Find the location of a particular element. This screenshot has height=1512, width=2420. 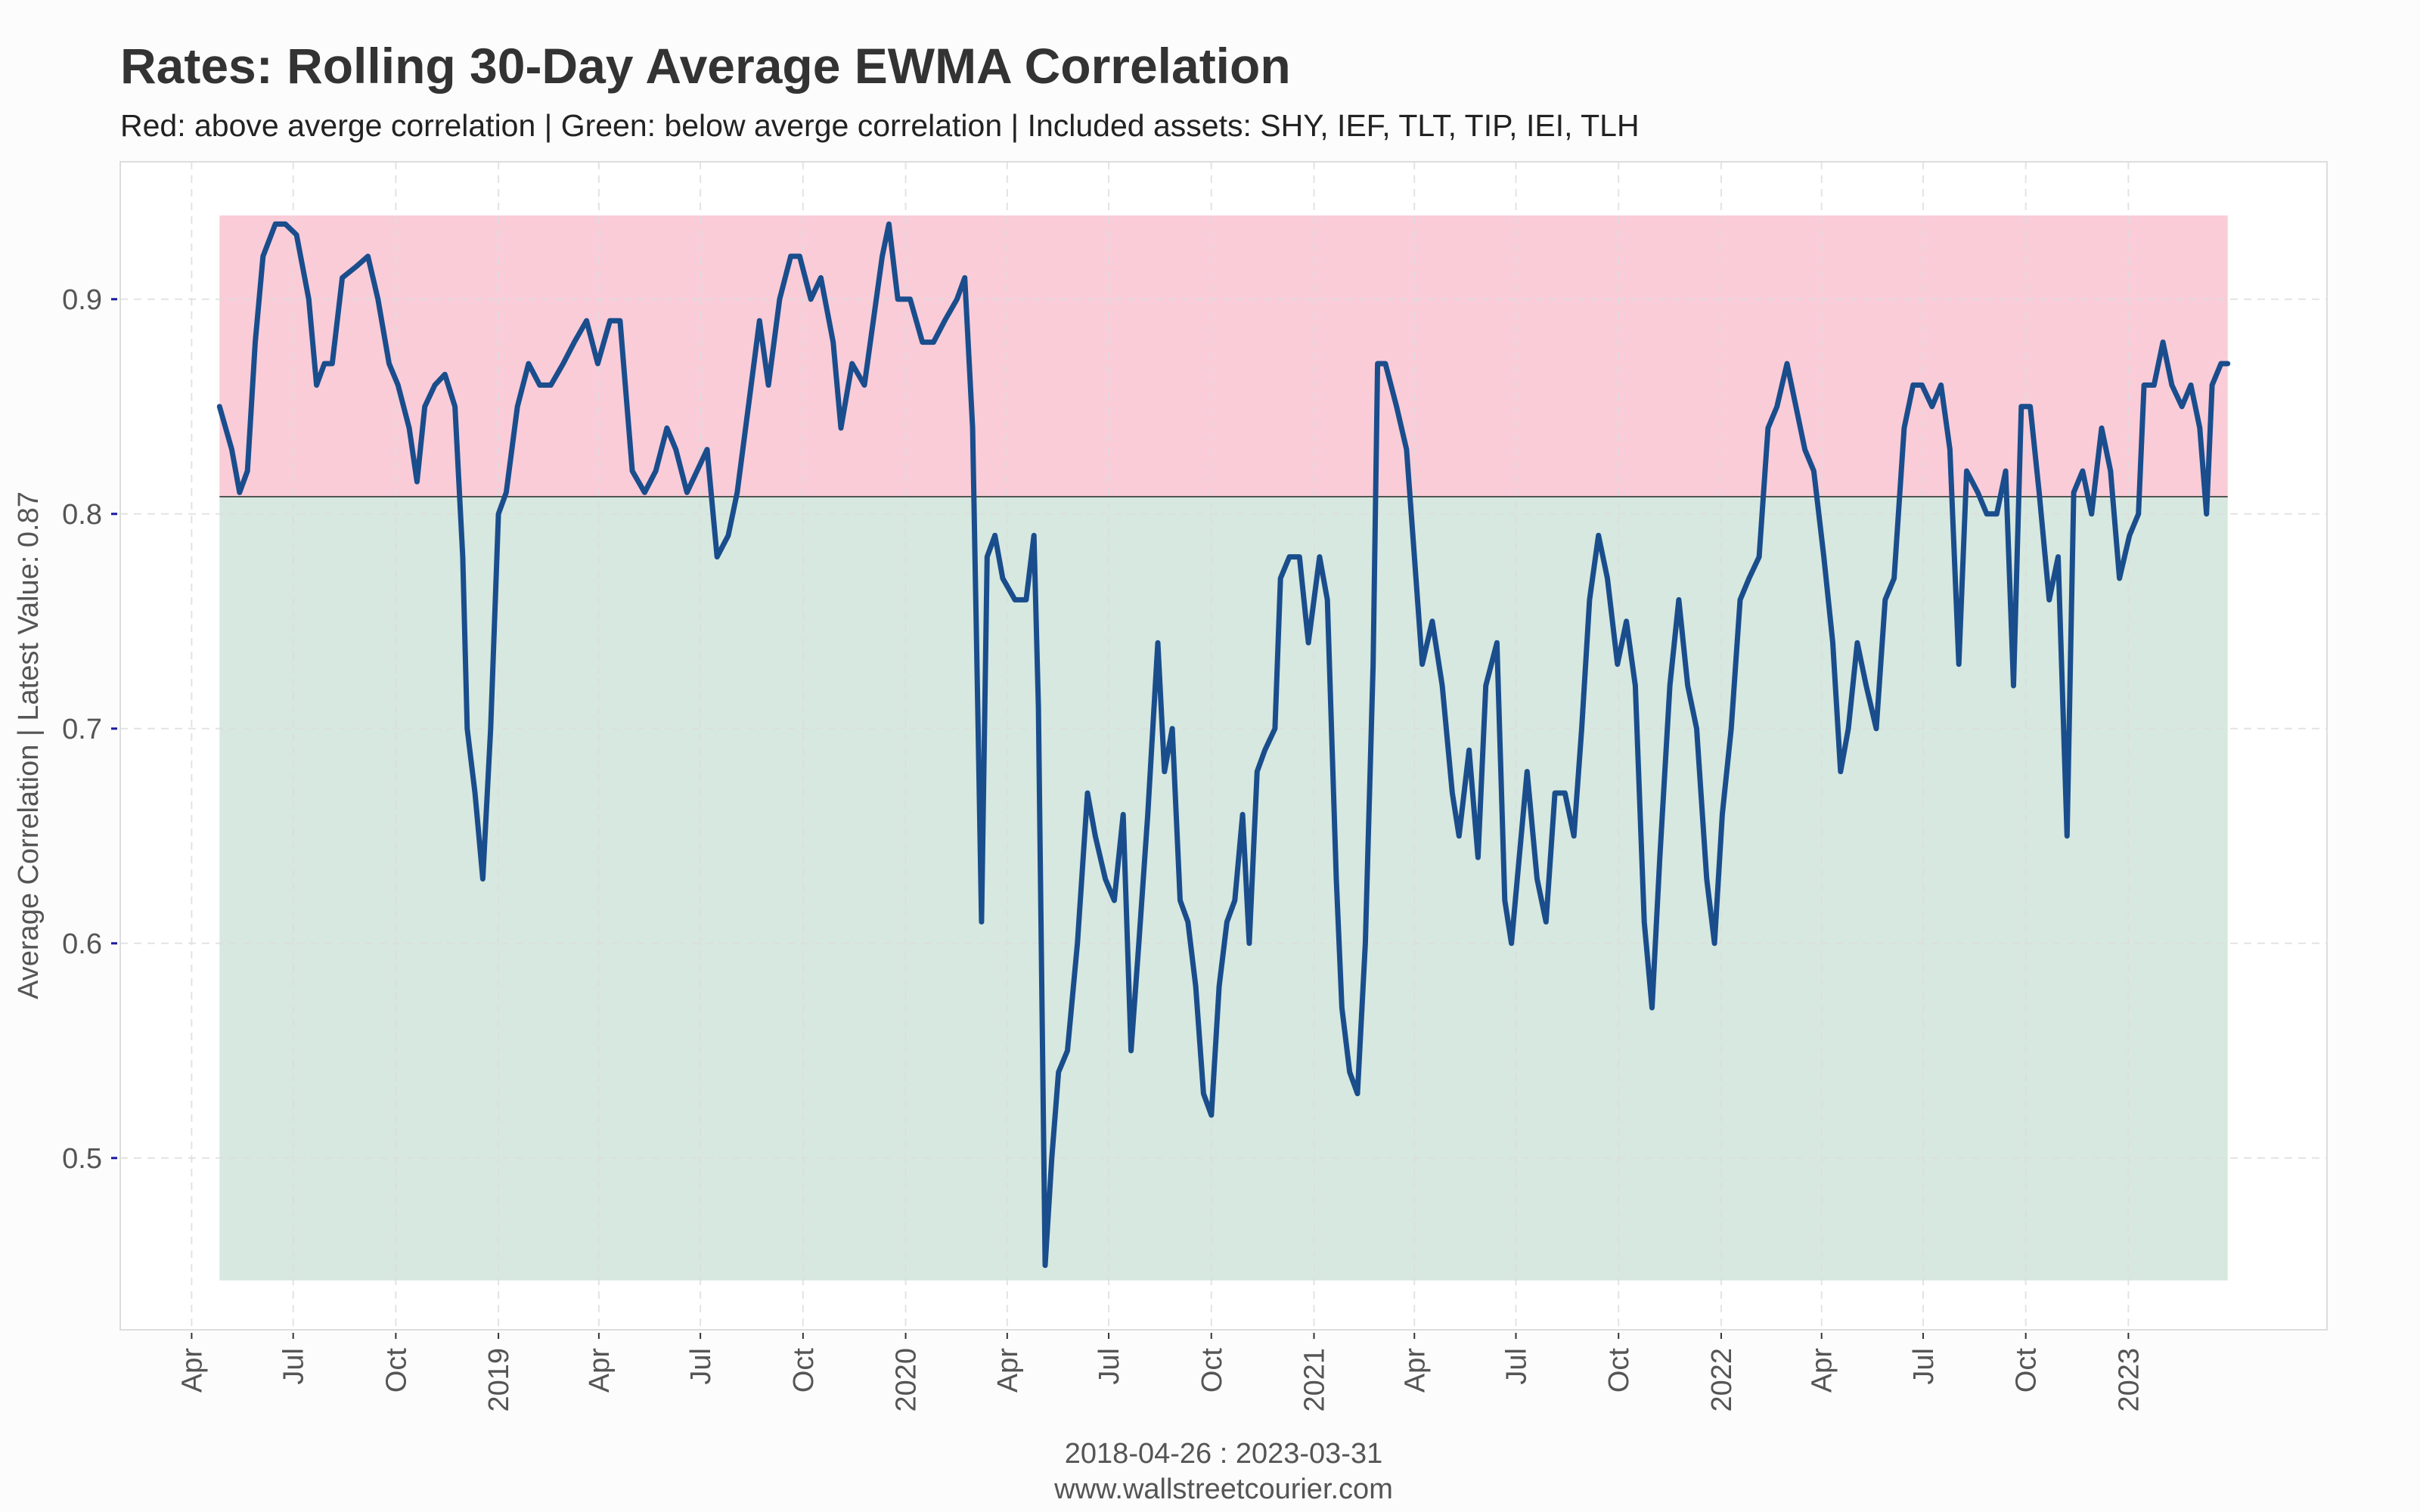

y-tick-label: 0.8 is located at coordinates (82, 515).